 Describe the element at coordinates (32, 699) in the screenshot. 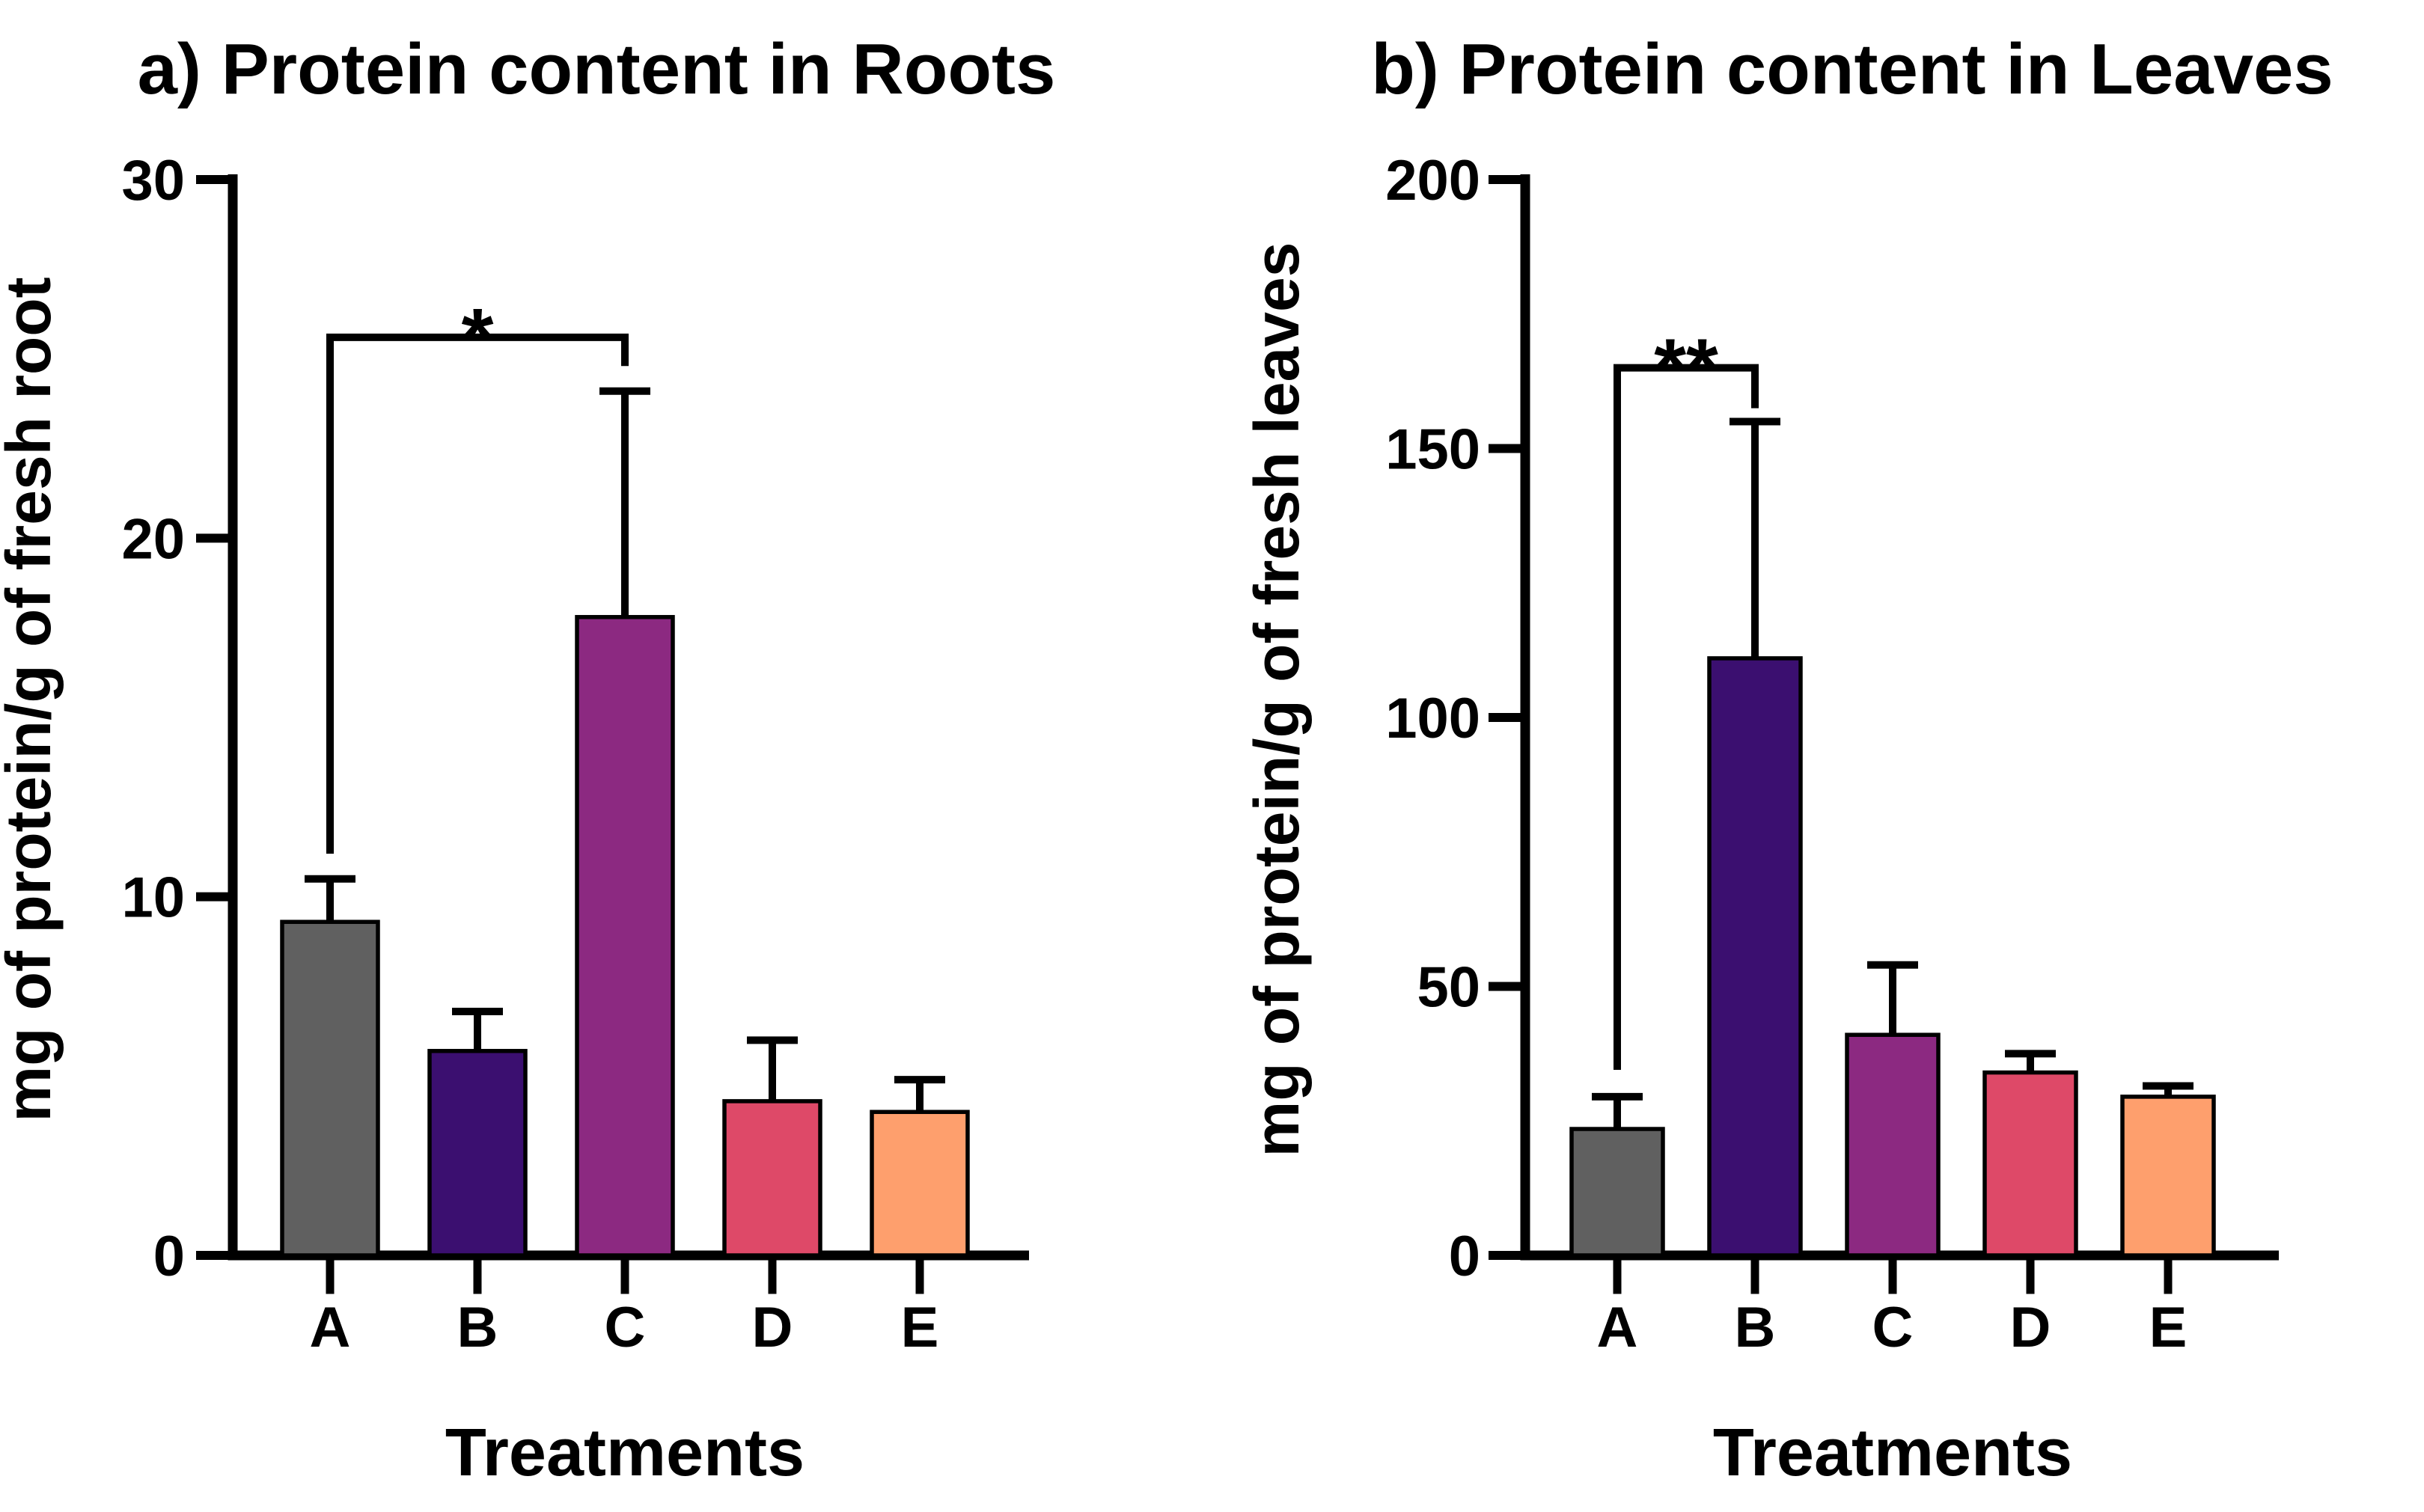

I see `chart-a-ylabel: mg of protein/g of fresh root` at that location.